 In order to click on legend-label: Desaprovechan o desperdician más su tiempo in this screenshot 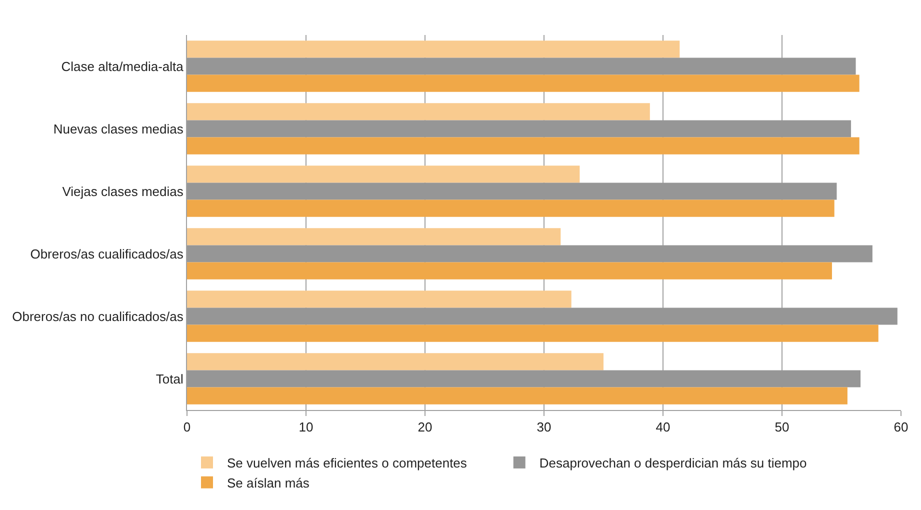, I will do `click(673, 463)`.